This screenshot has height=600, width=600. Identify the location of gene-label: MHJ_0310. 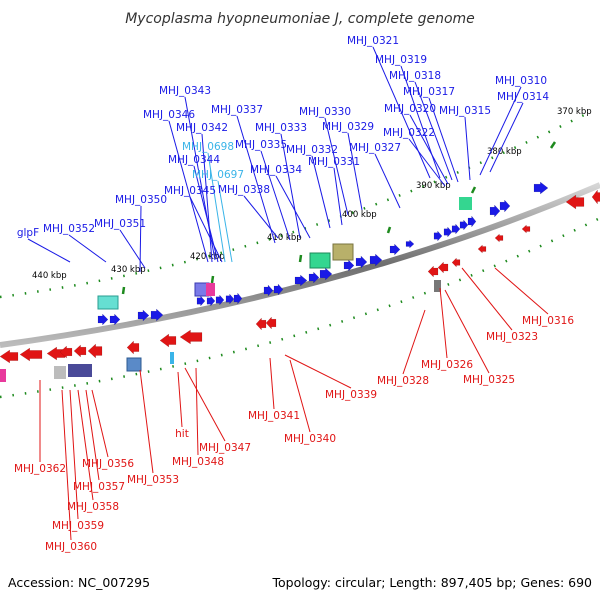
(521, 81).